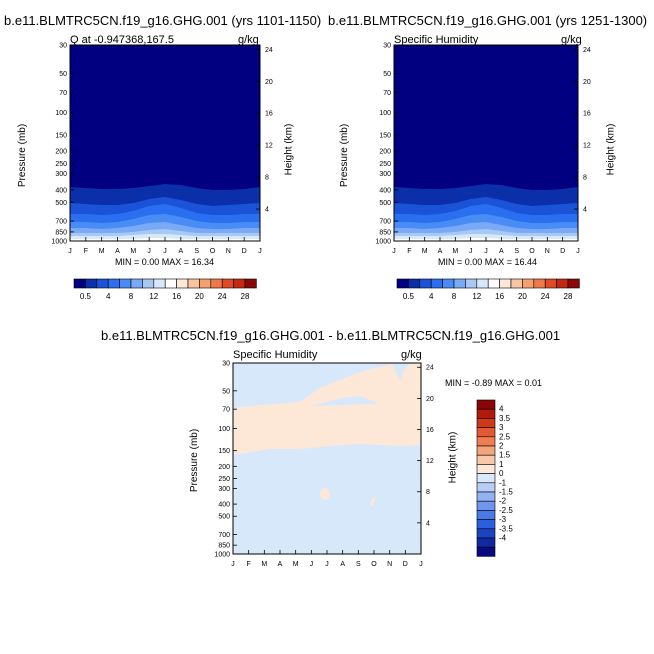 The image size is (654, 654). What do you see at coordinates (425, 251) in the screenshot?
I see `panel2-xtick-label: M` at bounding box center [425, 251].